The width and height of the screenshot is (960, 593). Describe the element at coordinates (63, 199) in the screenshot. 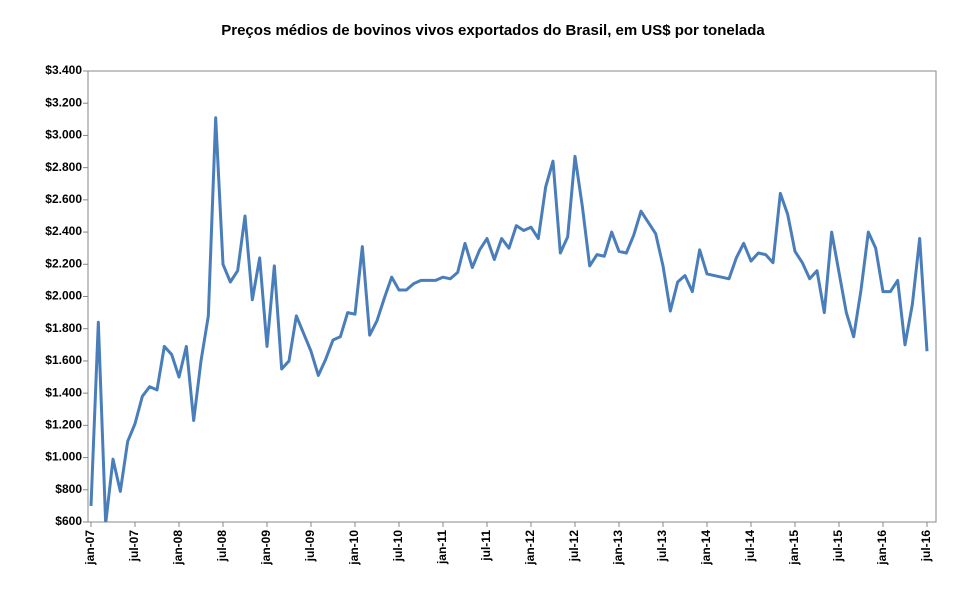

I see `y-tick-label: $2.600` at that location.